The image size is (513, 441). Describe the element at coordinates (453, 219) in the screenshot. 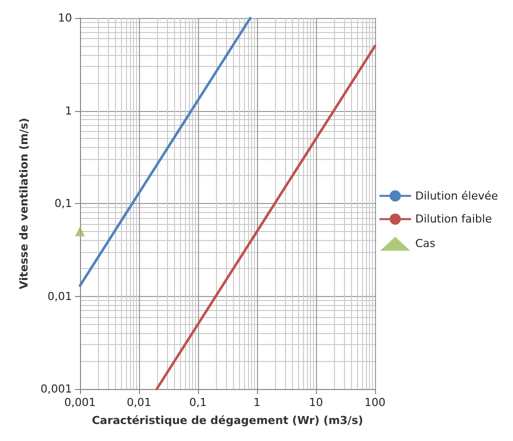

I see `legend-label: Dilution faible` at that location.